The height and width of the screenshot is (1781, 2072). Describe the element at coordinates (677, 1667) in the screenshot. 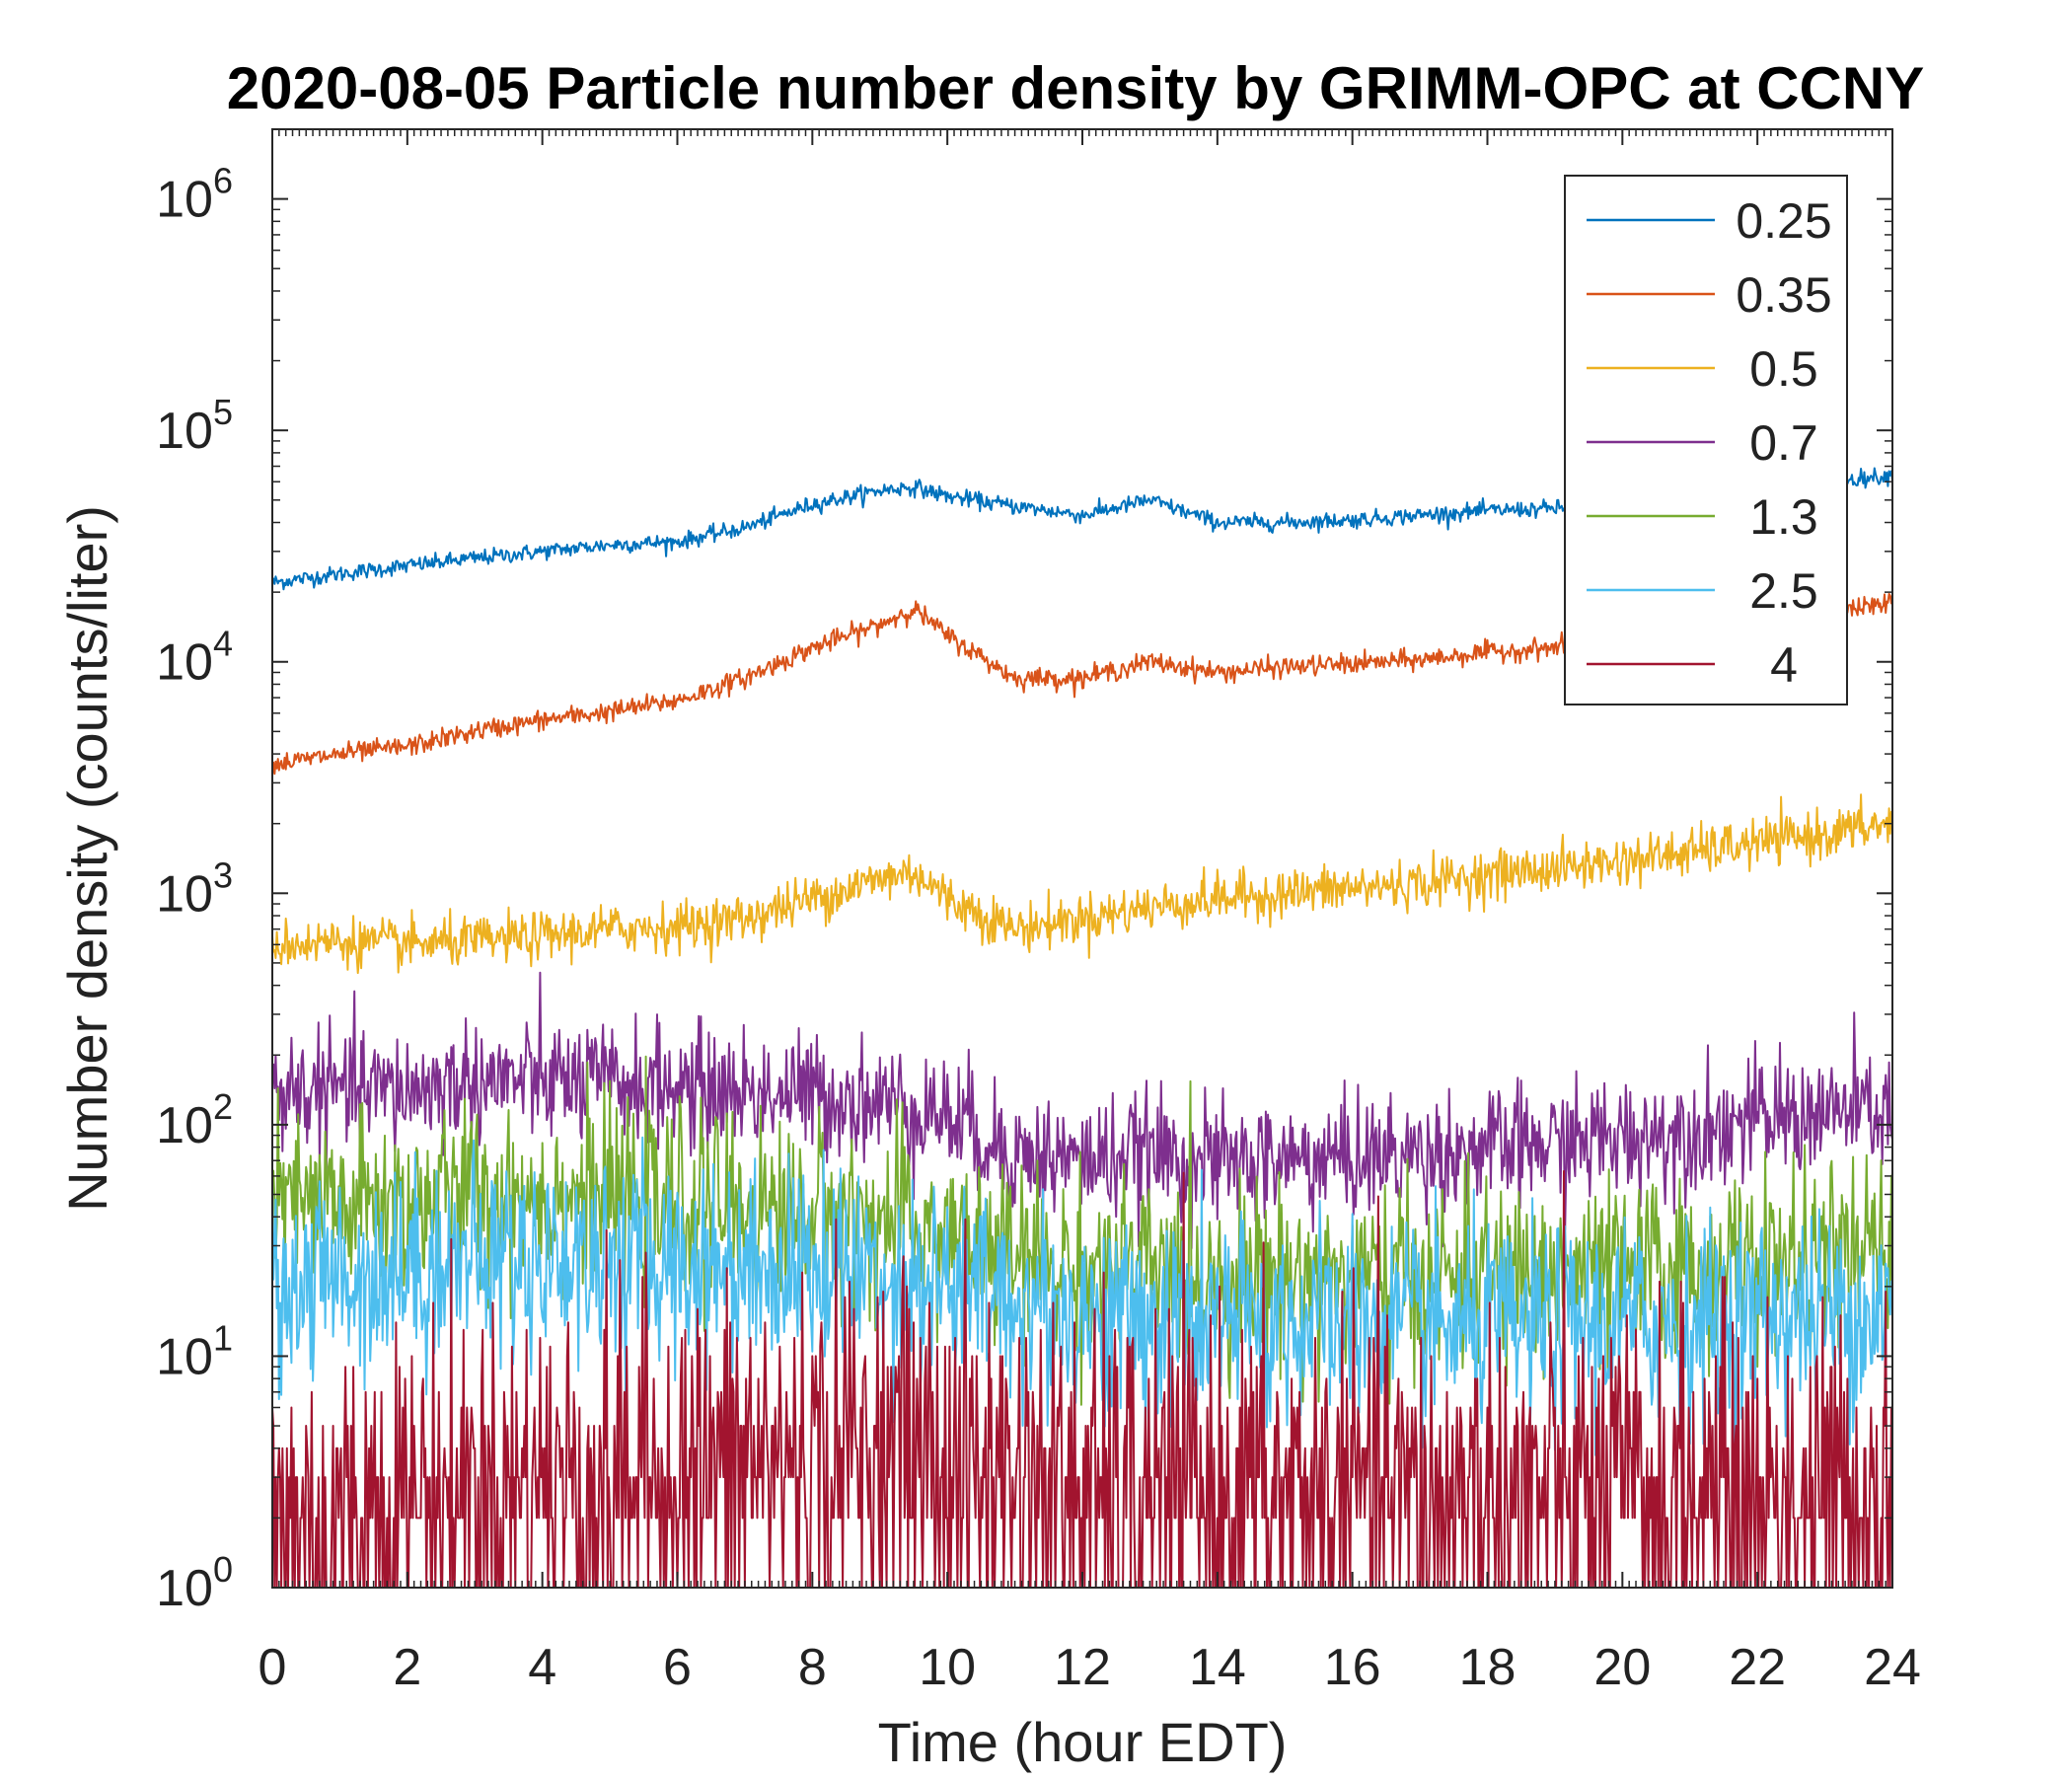

I see `x-tick-label: 6` at that location.